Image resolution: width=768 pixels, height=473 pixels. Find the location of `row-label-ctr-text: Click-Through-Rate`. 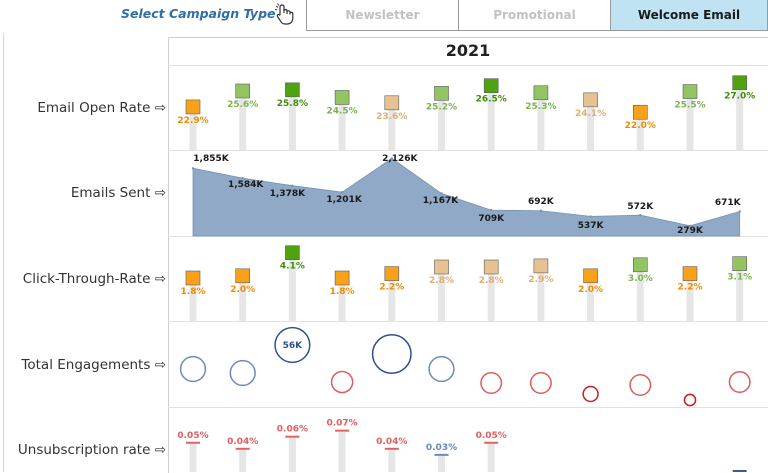

row-label-ctr-text: Click-Through-Rate is located at coordinates (86, 279).